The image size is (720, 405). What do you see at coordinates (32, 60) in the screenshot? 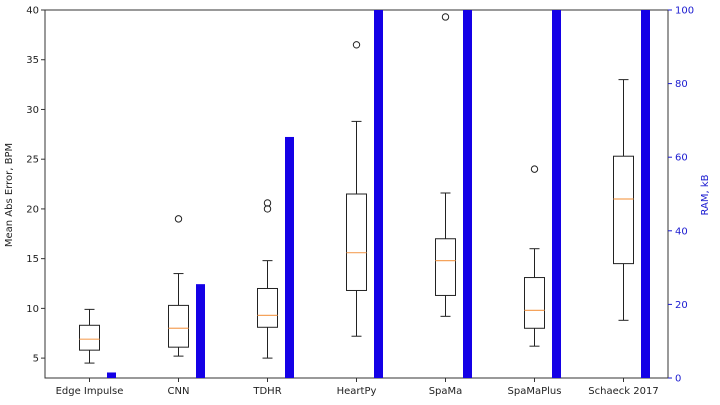
I see `left-tick-label: 35` at bounding box center [32, 60].